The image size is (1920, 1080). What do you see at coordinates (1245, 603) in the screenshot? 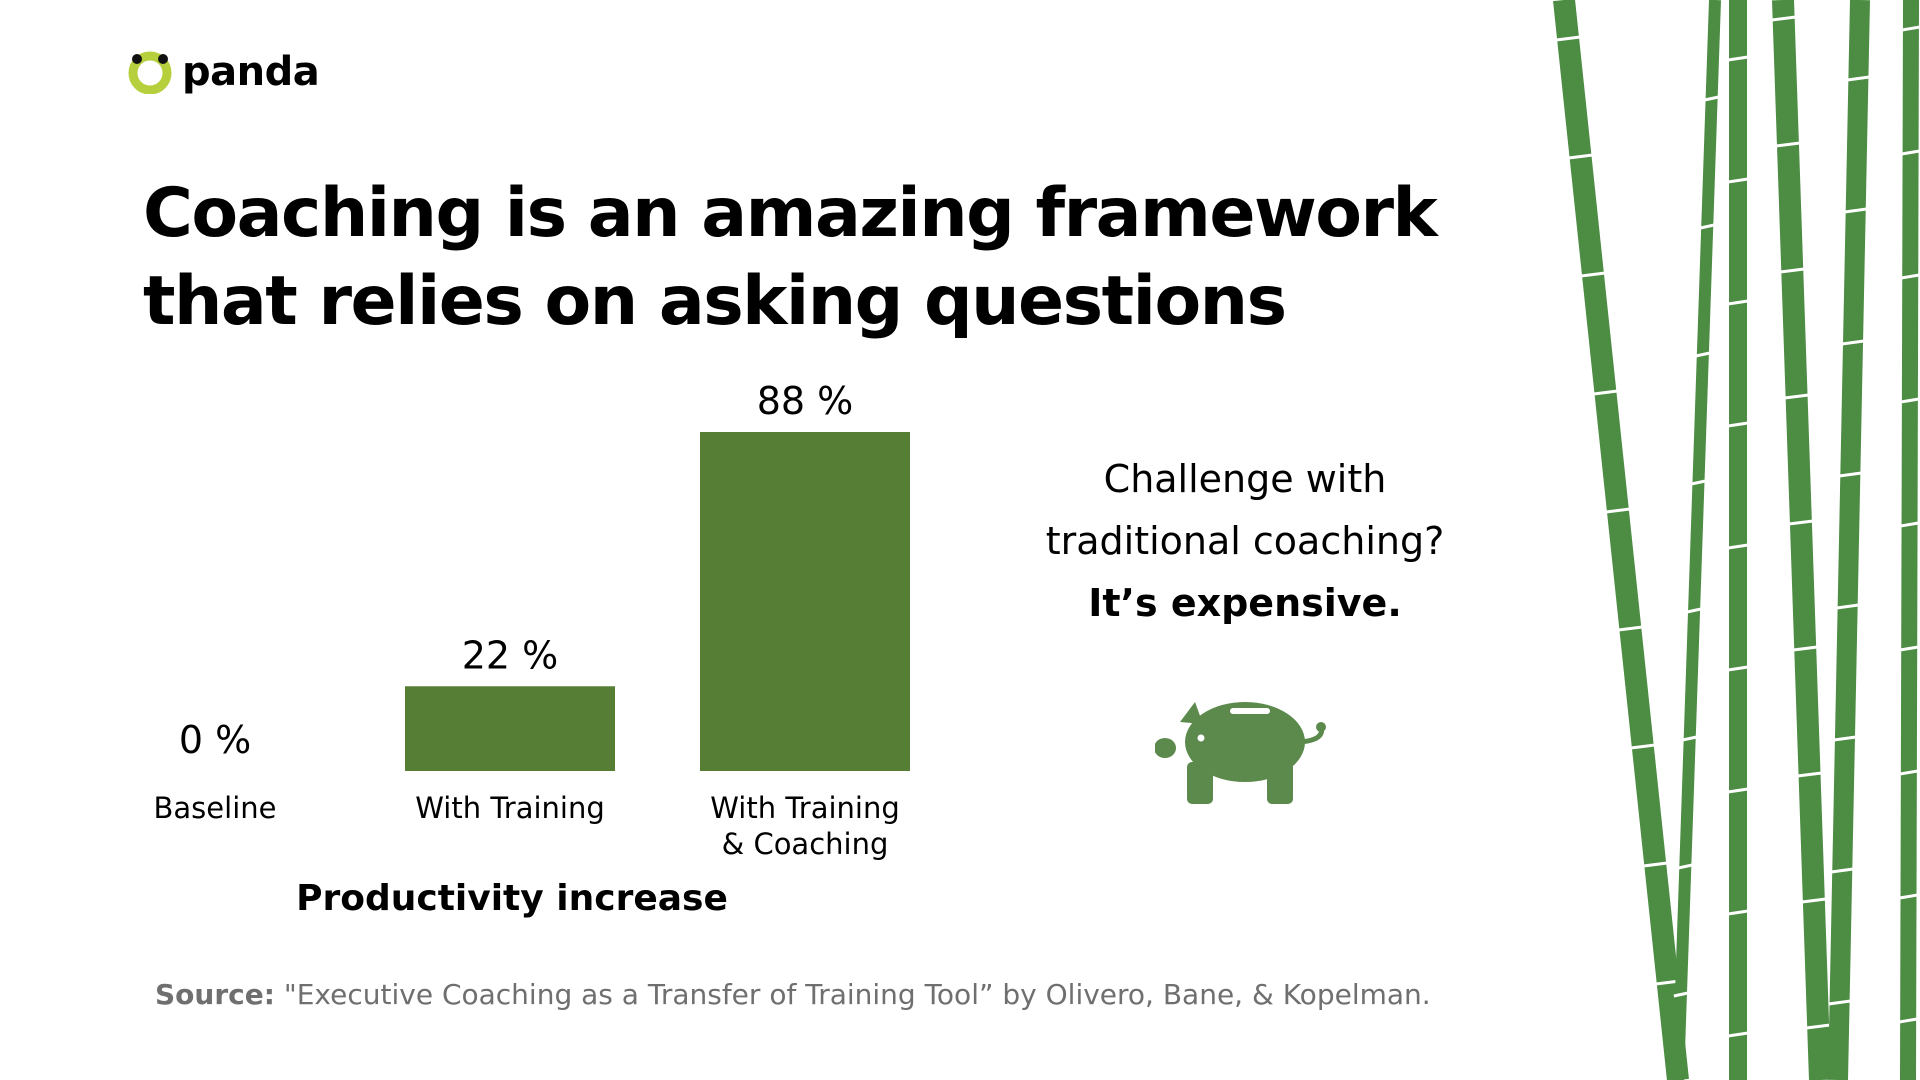
I see `callout-line-3: It’s expensive.` at bounding box center [1245, 603].